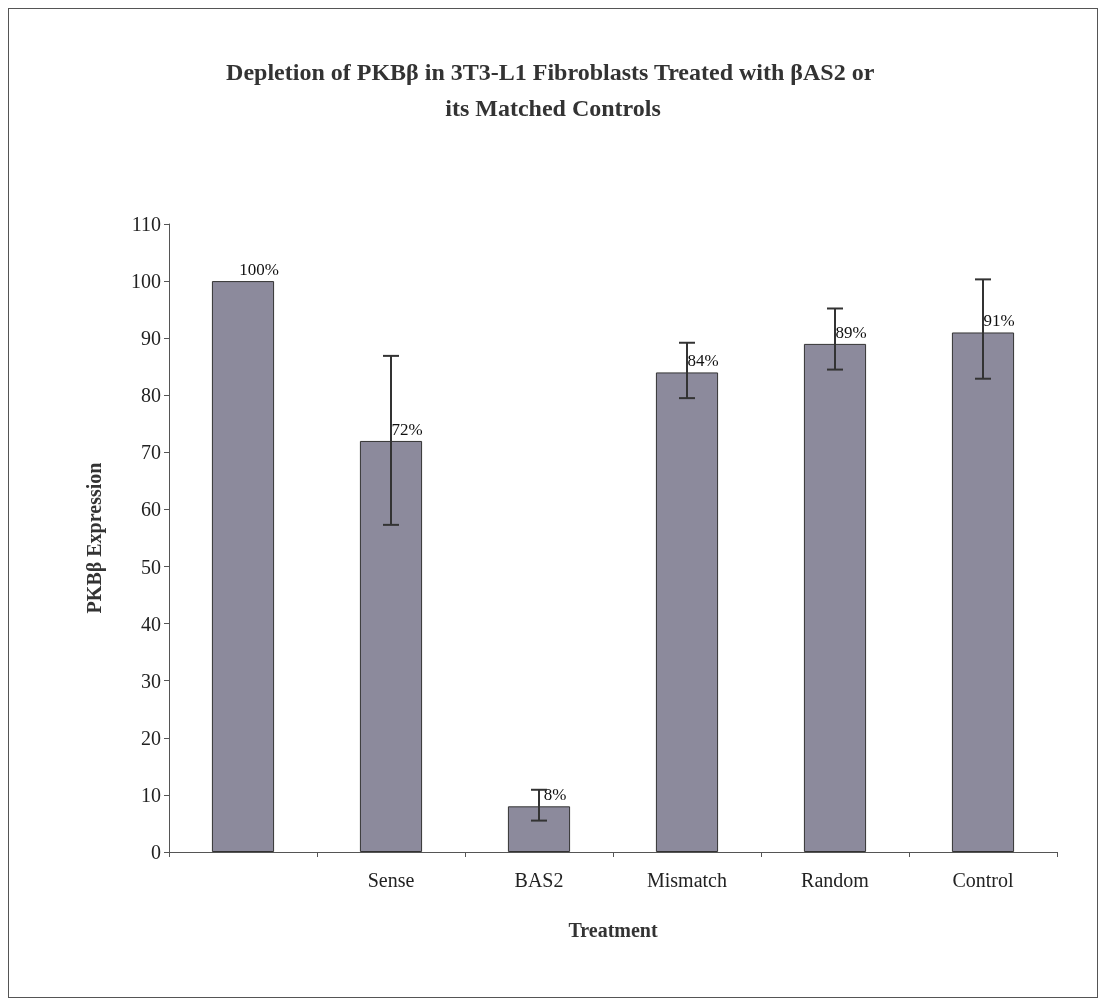 This screenshot has height=1008, width=1108. Describe the element at coordinates (151, 623) in the screenshot. I see `y-tick-label: 40` at that location.